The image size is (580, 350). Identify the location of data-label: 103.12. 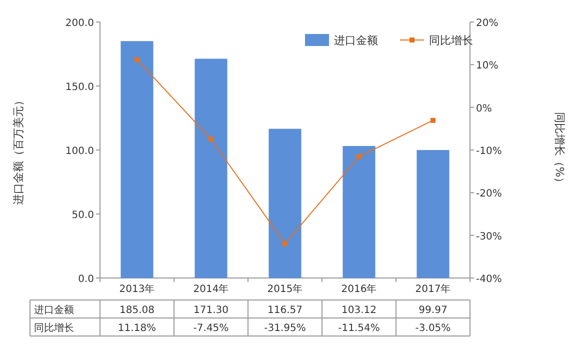
(359, 310).